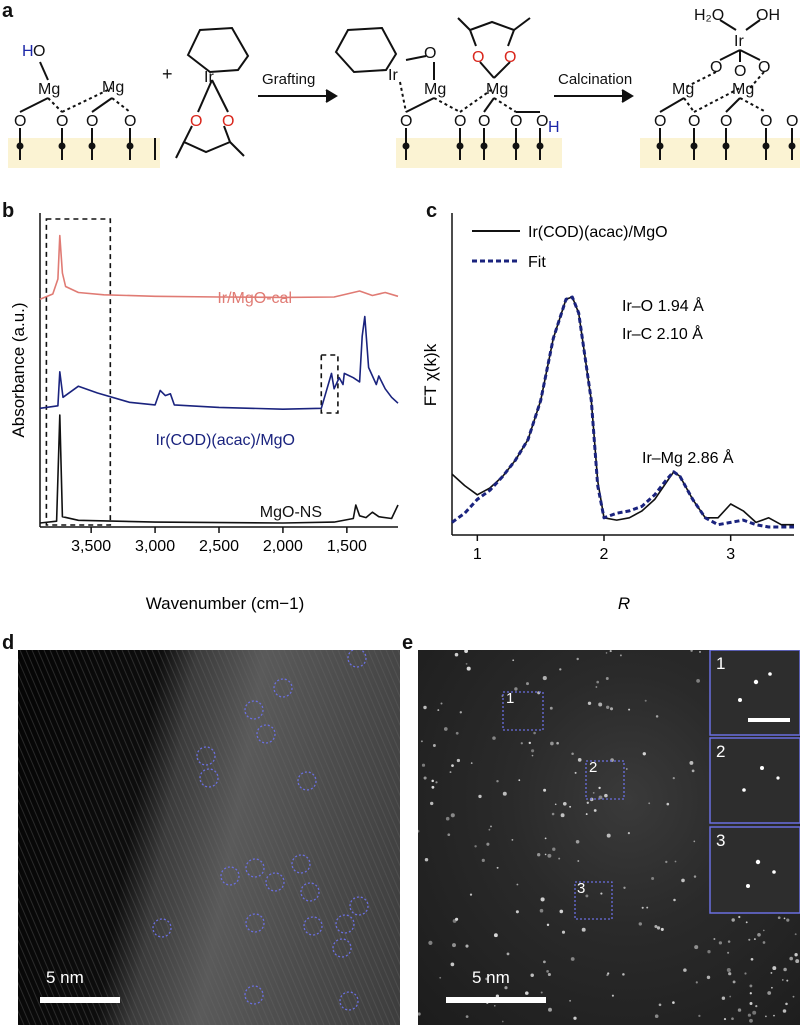 The height and width of the screenshot is (1027, 800). I want to click on inset-label-2: 2, so click(721, 751).